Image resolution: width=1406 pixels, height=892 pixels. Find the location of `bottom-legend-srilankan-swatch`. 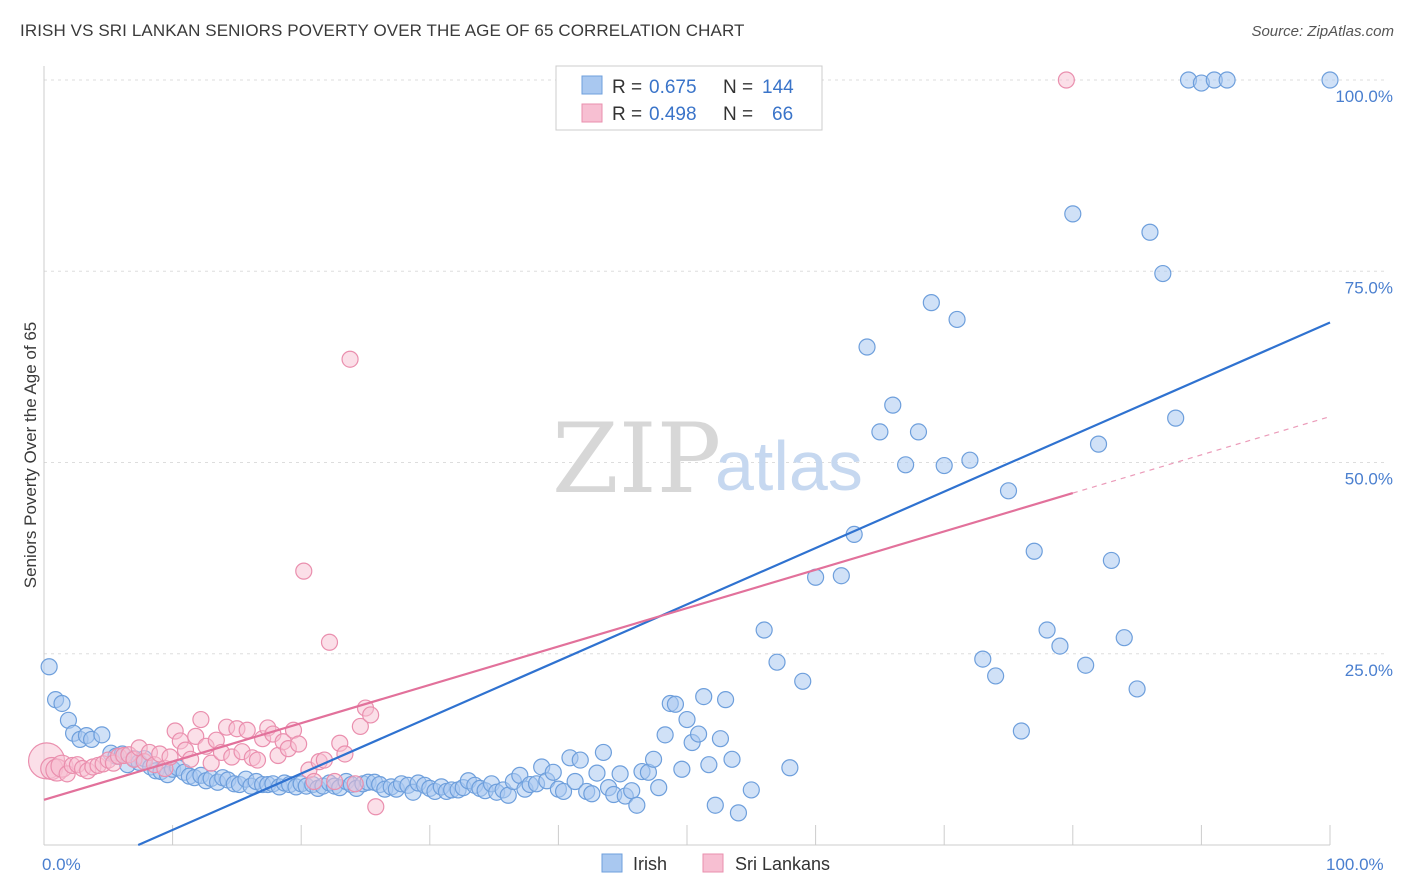

bottom-legend-srilankan-swatch is located at coordinates (713, 863).